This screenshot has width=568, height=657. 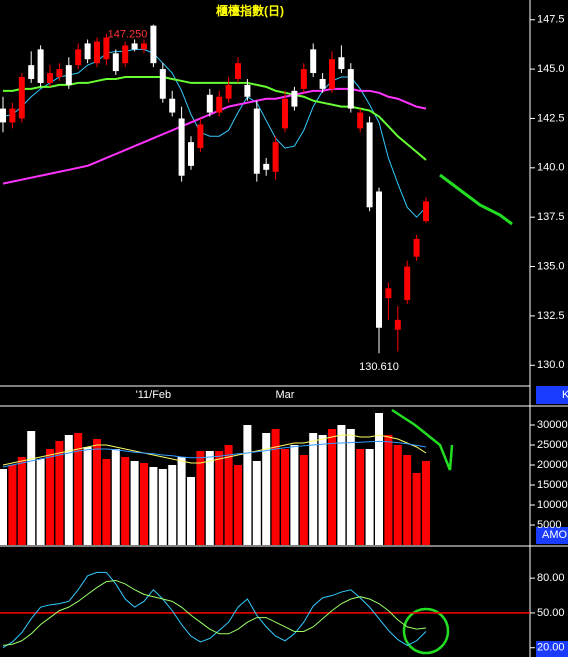 What do you see at coordinates (551, 578) in the screenshot?
I see `y-tick-label: 80.00` at bounding box center [551, 578].